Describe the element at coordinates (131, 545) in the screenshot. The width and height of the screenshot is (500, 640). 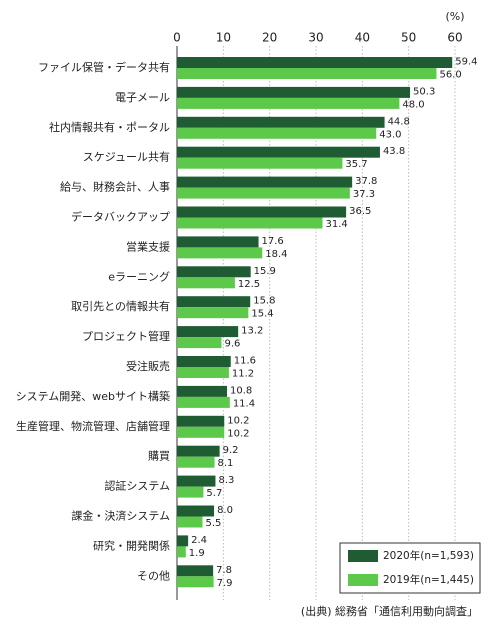
I see `category-label: 研究・開発関係` at that location.